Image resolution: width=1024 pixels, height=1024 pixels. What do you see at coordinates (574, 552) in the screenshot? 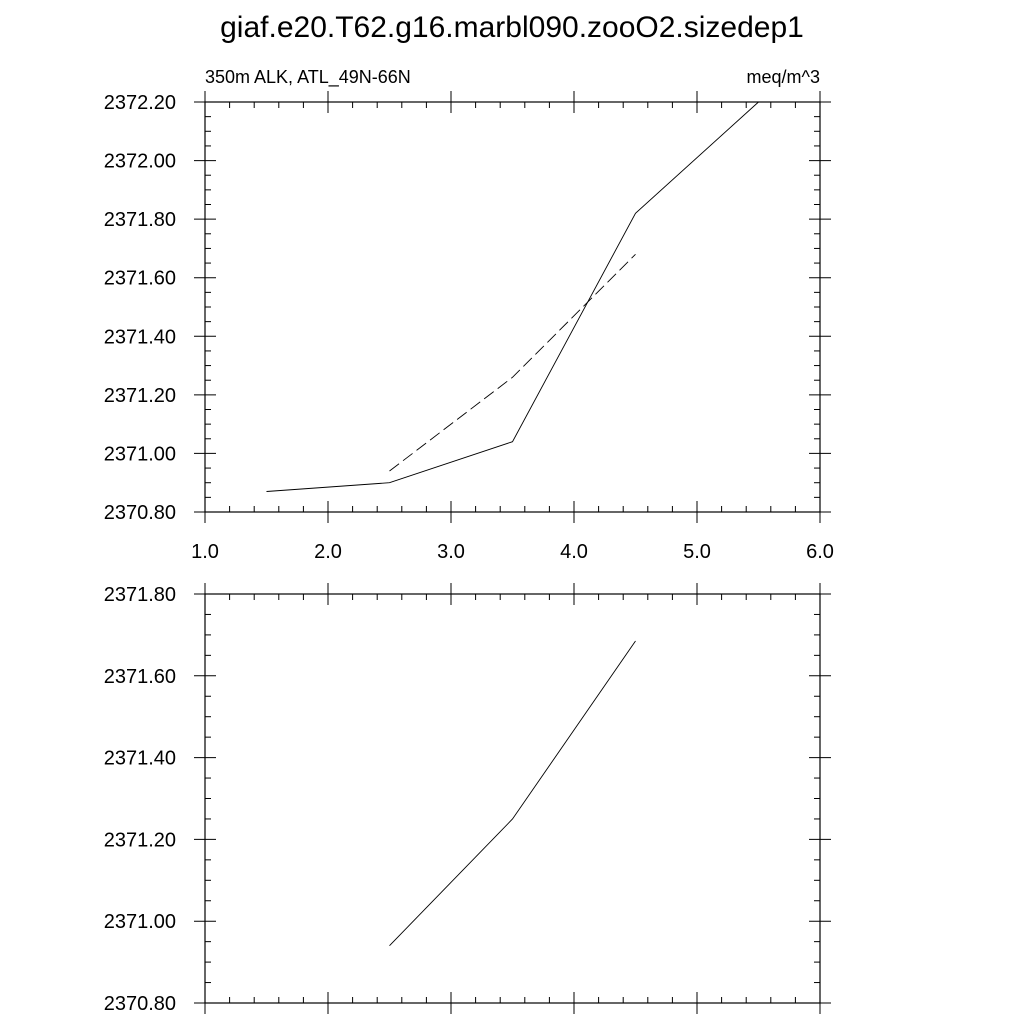
I see `top-x-tick-label: 4.0` at bounding box center [574, 552].